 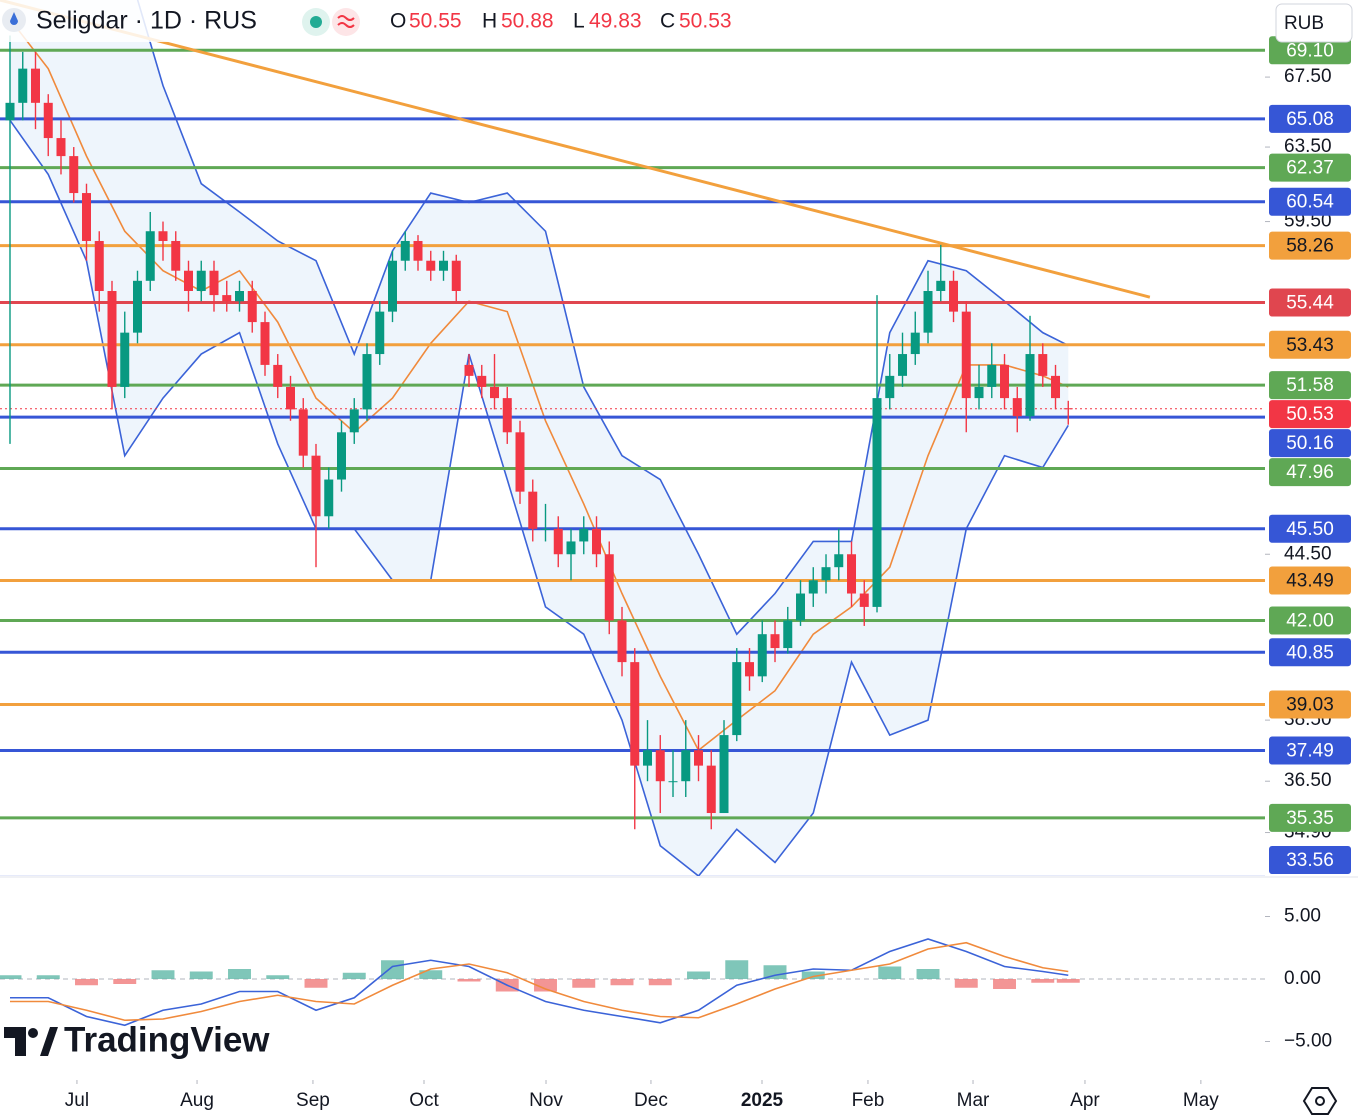 What do you see at coordinates (973, 1100) in the screenshot?
I see `x-tick-label: Mar` at bounding box center [973, 1100].